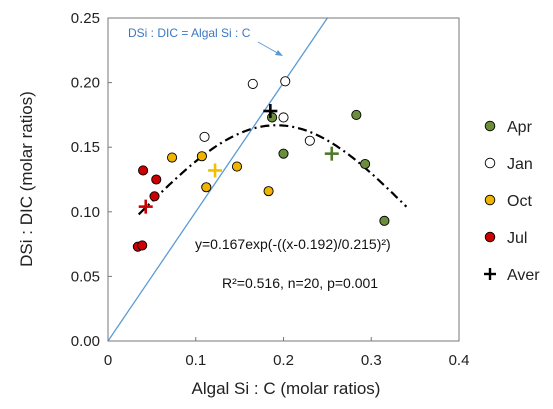 This screenshot has width=553, height=409. I want to click on average-marker-apr, so click(331, 153).